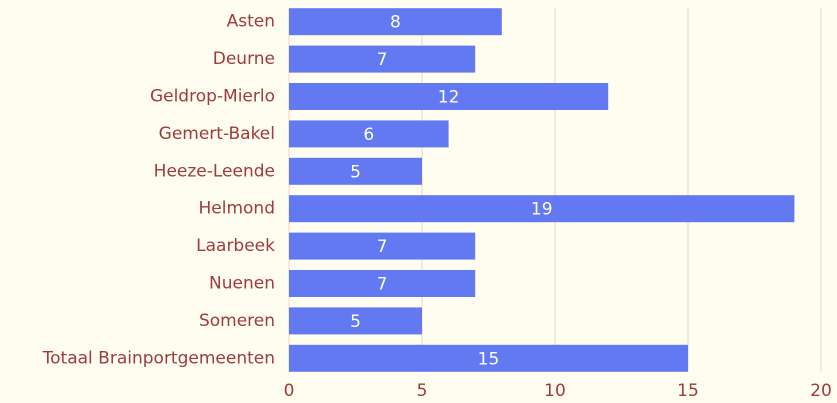 The width and height of the screenshot is (837, 403). What do you see at coordinates (688, 391) in the screenshot?
I see `x-tick-label: 15` at bounding box center [688, 391].